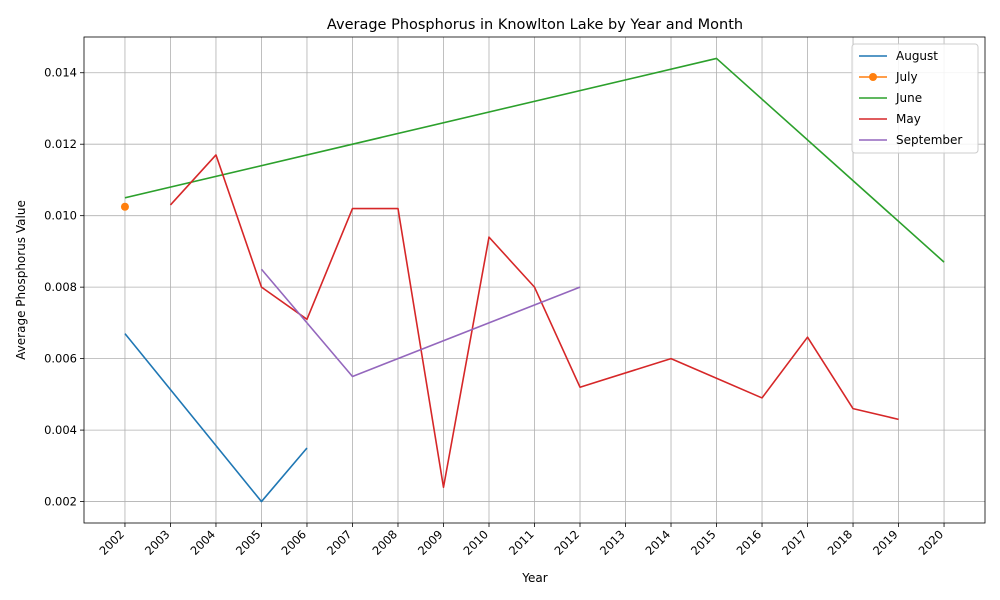 The image size is (1000, 600). I want to click on y-tick-label: 0.006, so click(60, 359).